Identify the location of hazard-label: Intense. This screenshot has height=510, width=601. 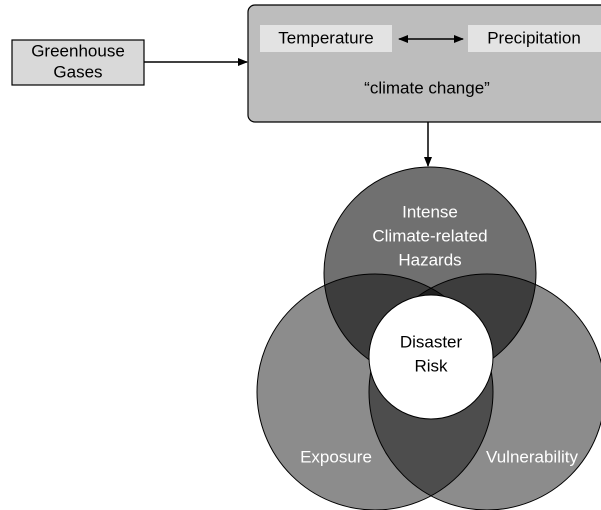
(430, 211).